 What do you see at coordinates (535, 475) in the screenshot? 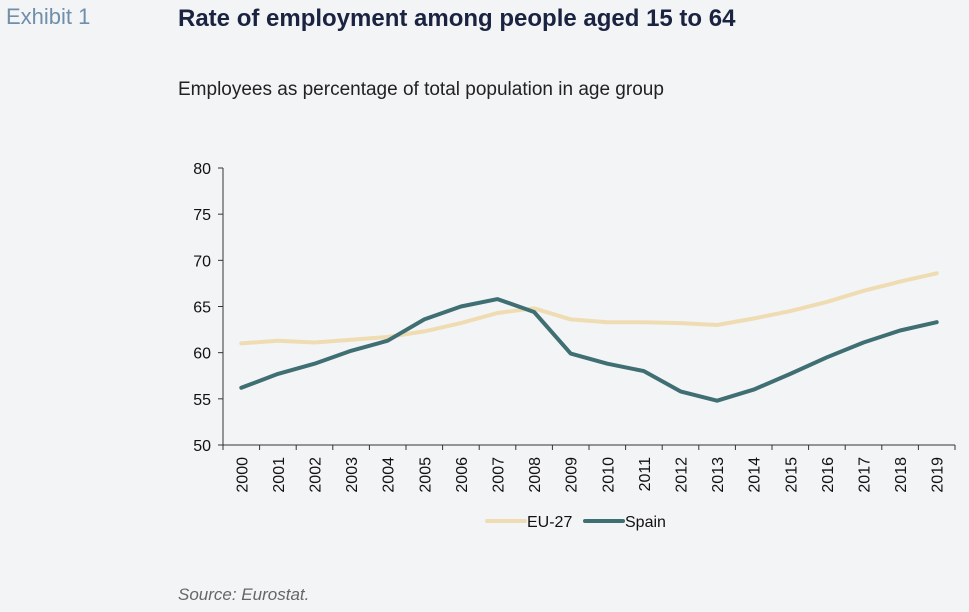
I see `x-tick-label: 2008` at bounding box center [535, 475].